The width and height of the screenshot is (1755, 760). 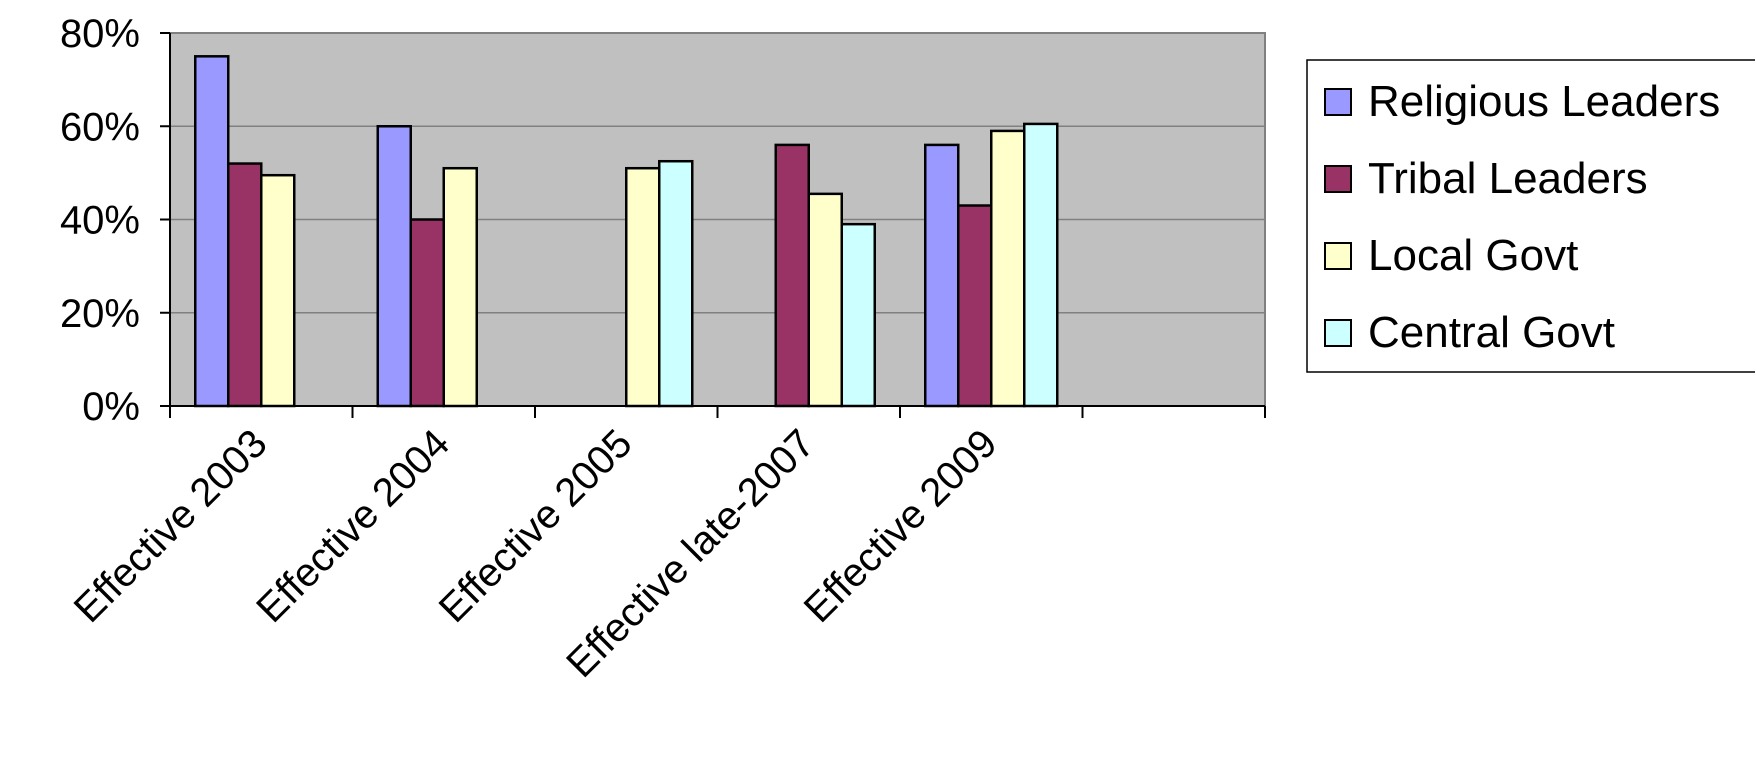 I want to click on x-category-label: Effective 2003, so click(x=171, y=526).